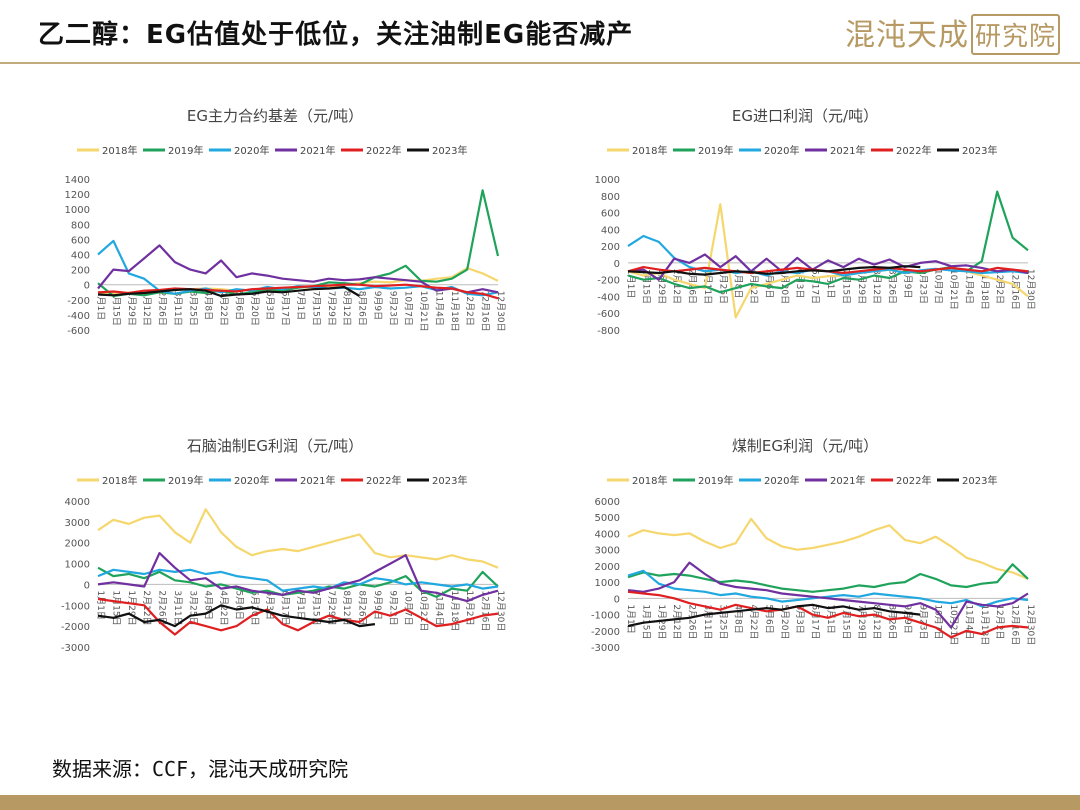  What do you see at coordinates (254, 308) in the screenshot?
I see `x-tick-label: 5月20日` at bounding box center [254, 308].